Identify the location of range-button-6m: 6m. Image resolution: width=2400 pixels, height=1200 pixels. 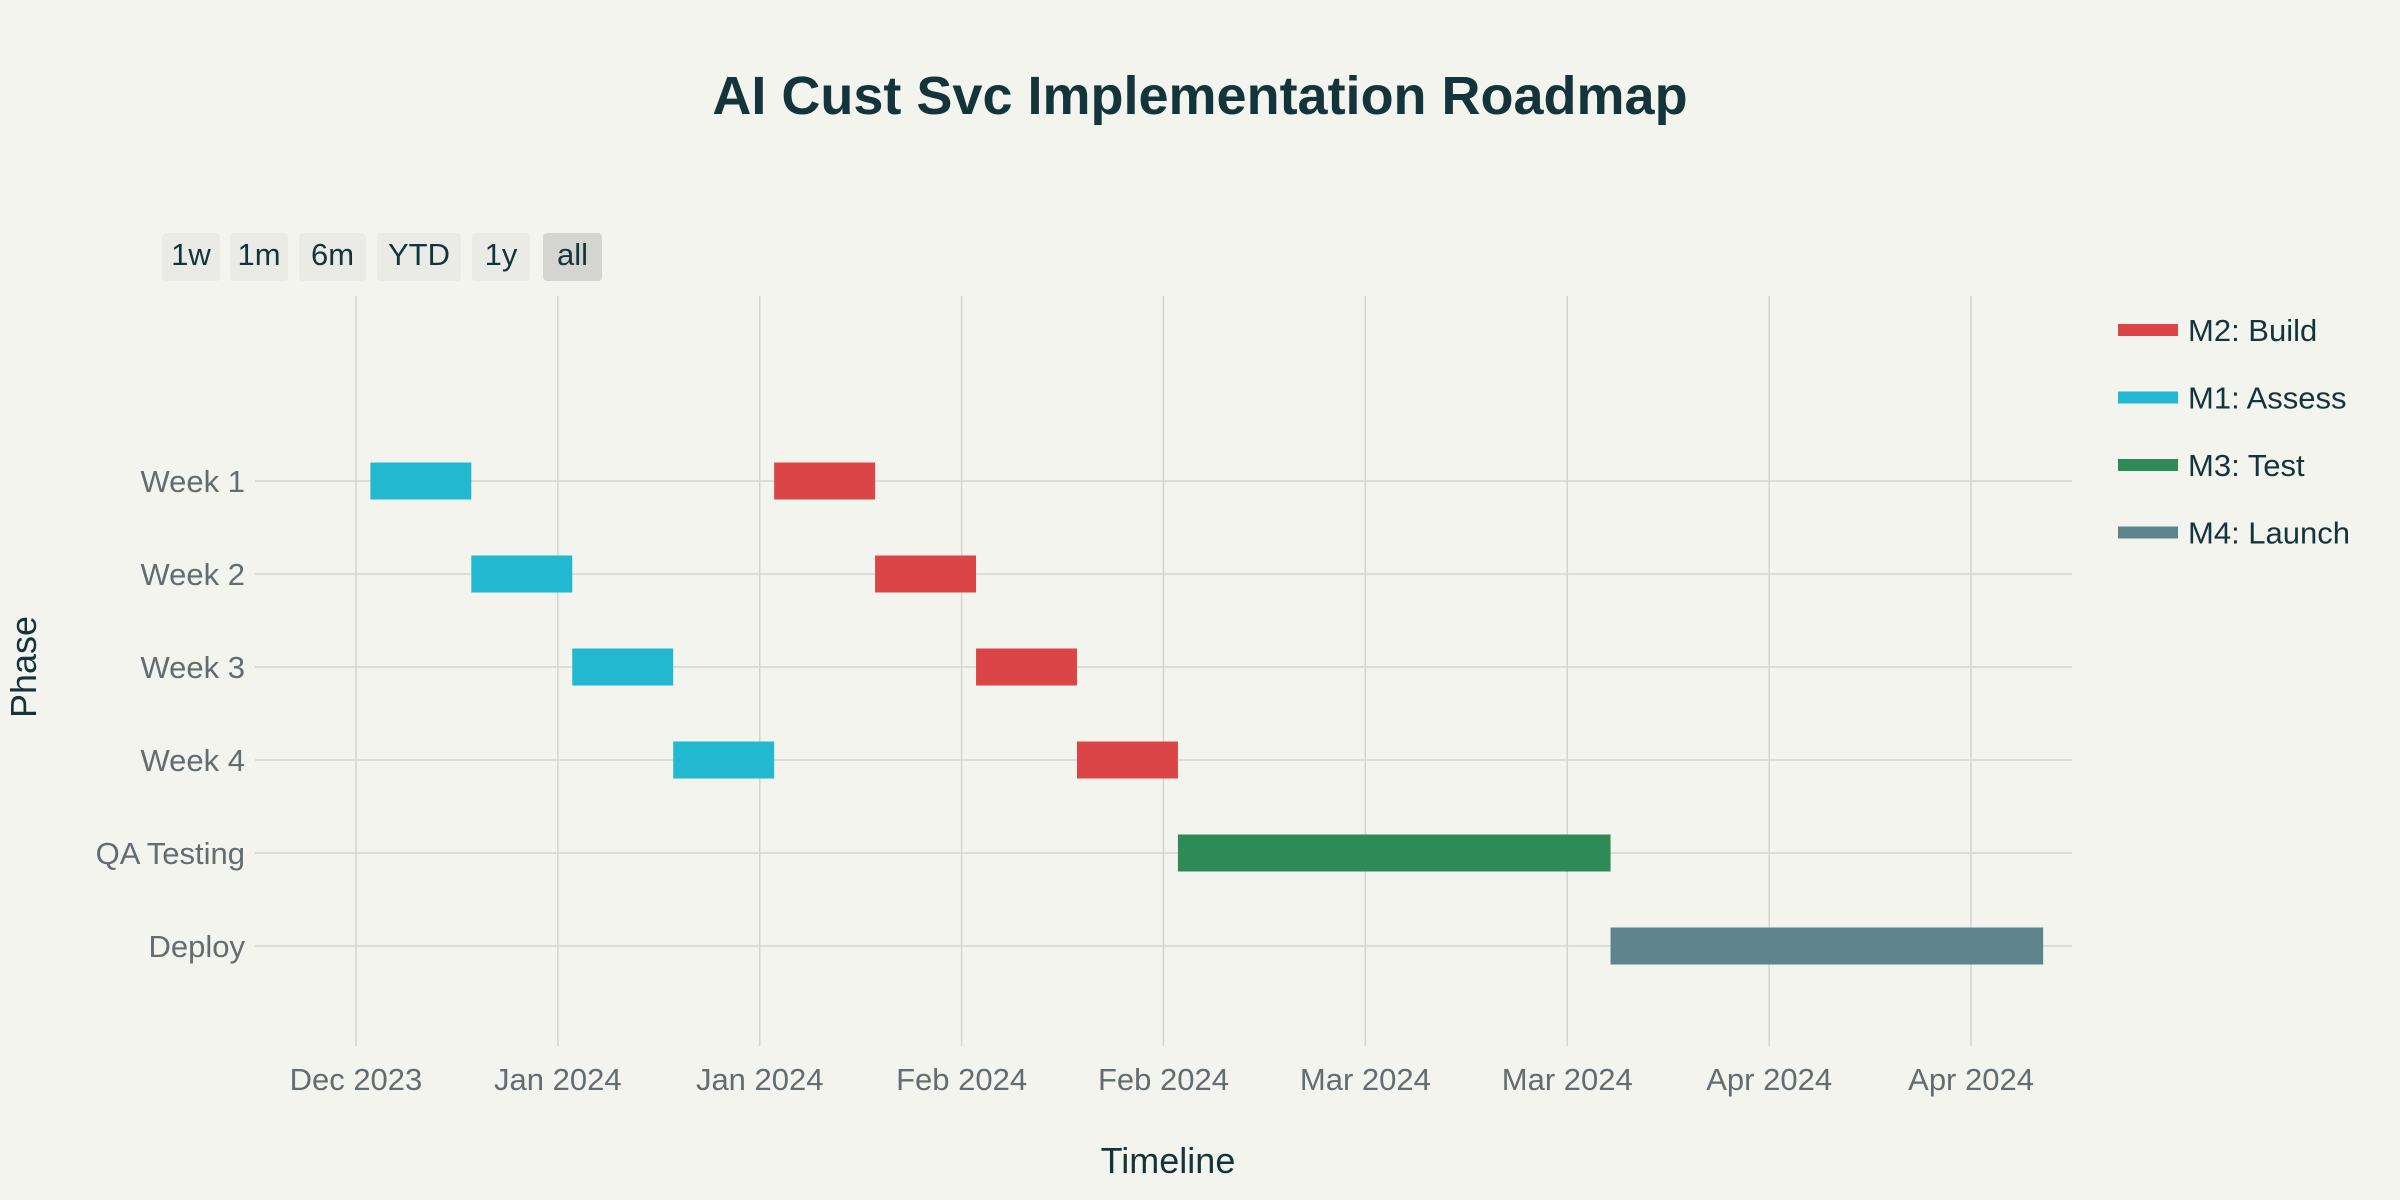
(332, 257).